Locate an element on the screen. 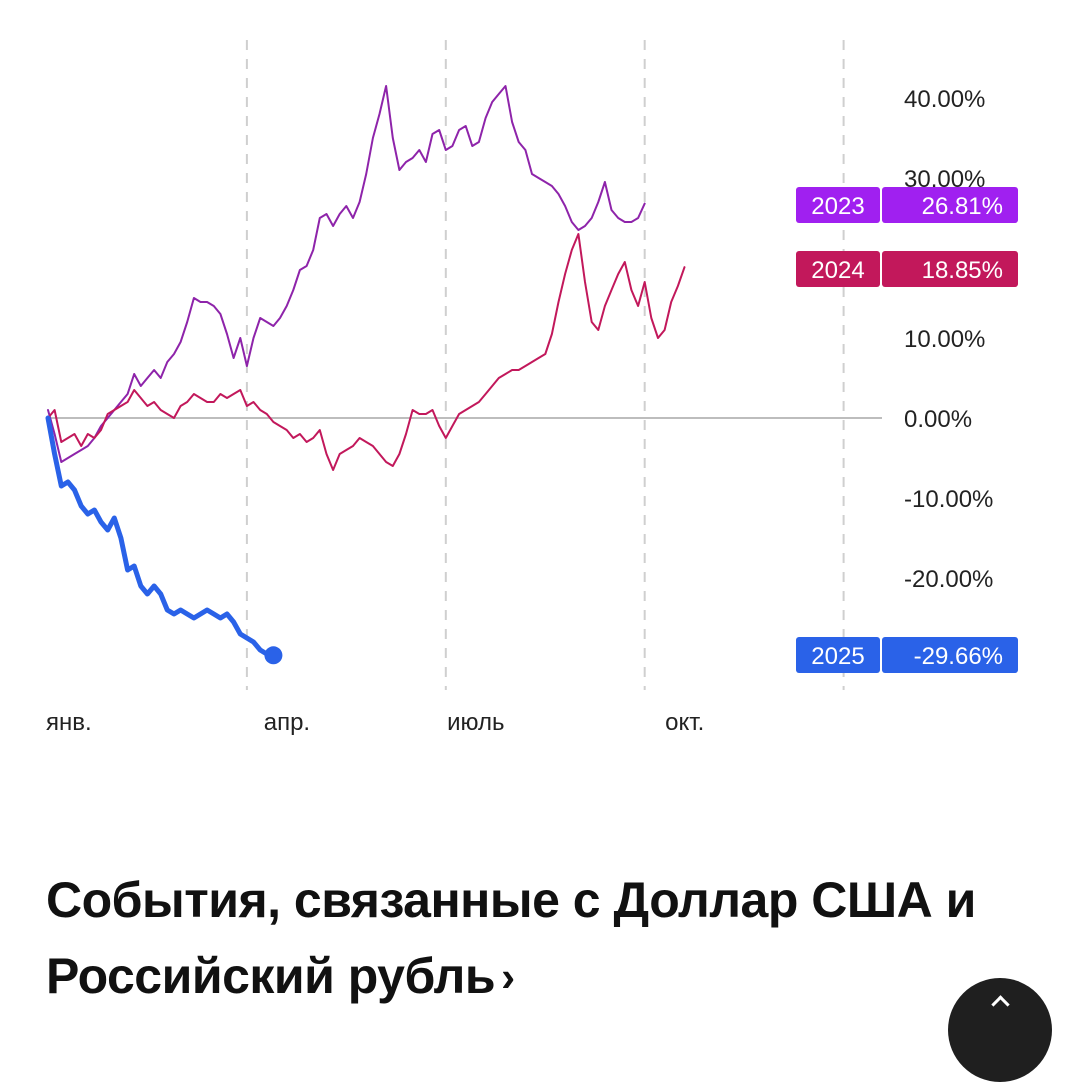  y-axis-labels: 40.00%30.00%10.00%0.00%-10.00%-20.00% is located at coordinates (948, 339).